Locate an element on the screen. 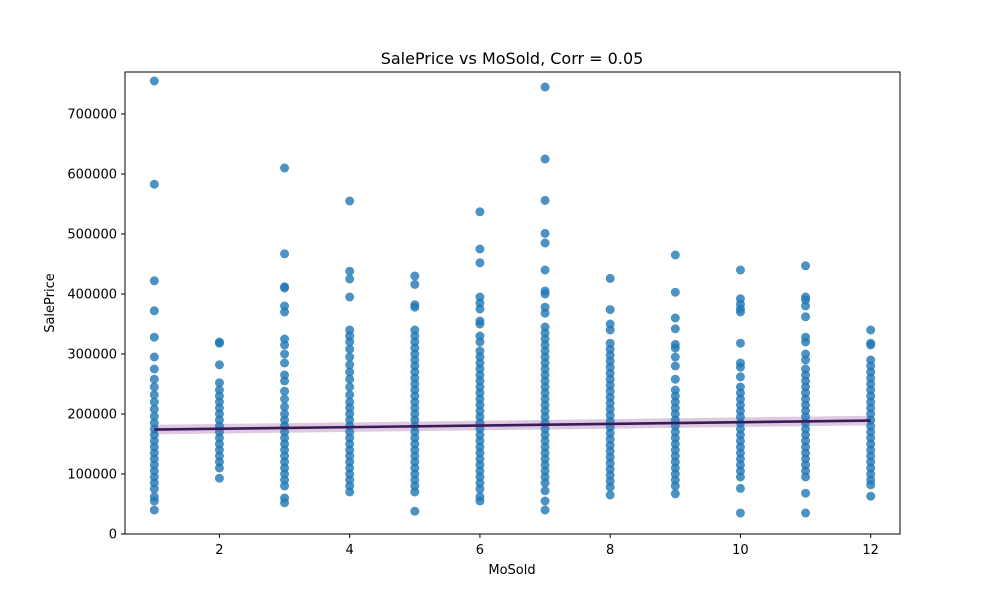 The width and height of the screenshot is (1000, 600). regression-line is located at coordinates (512, 425).